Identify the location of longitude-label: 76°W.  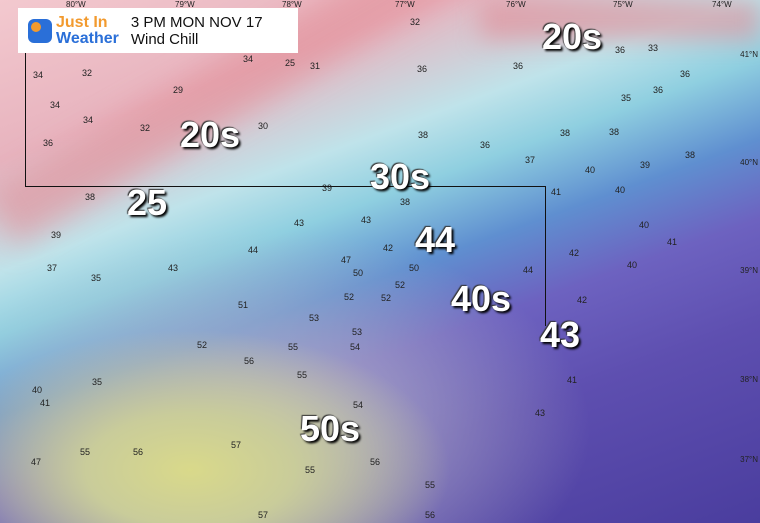
(516, 4).